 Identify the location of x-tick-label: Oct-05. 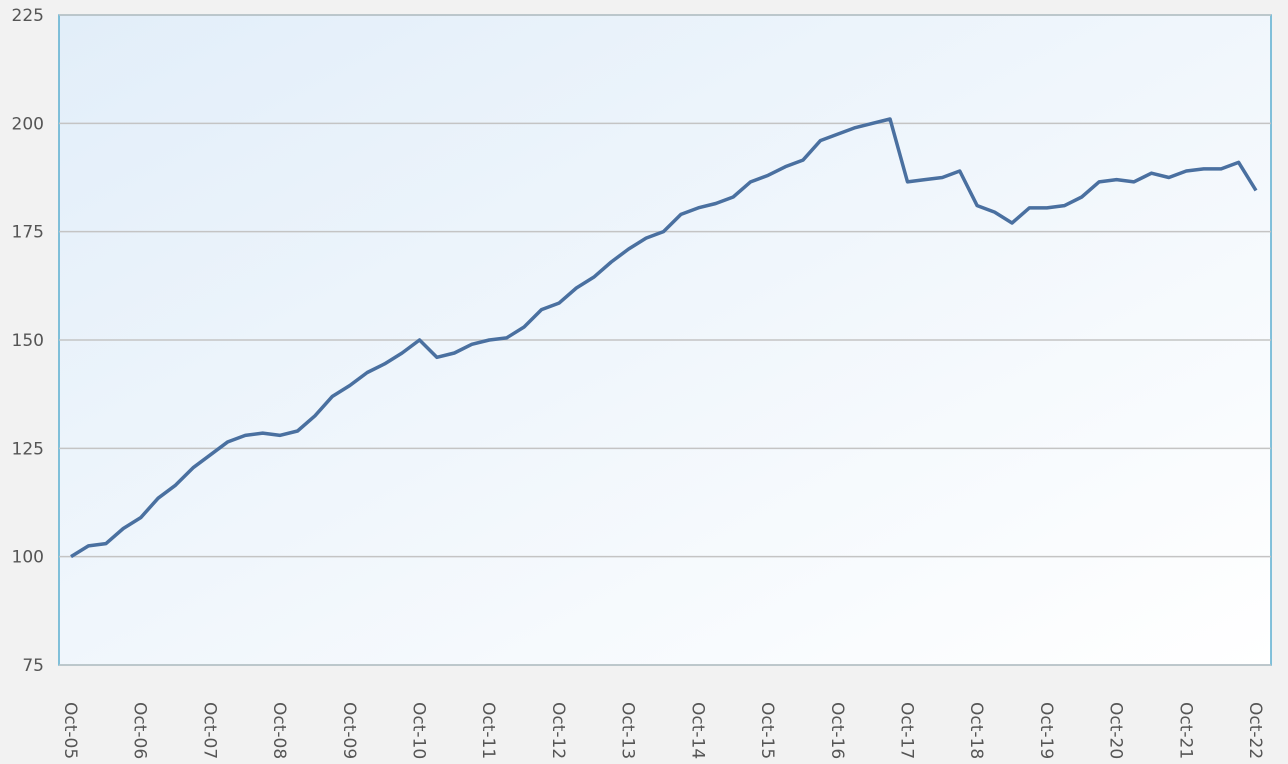
(70, 730).